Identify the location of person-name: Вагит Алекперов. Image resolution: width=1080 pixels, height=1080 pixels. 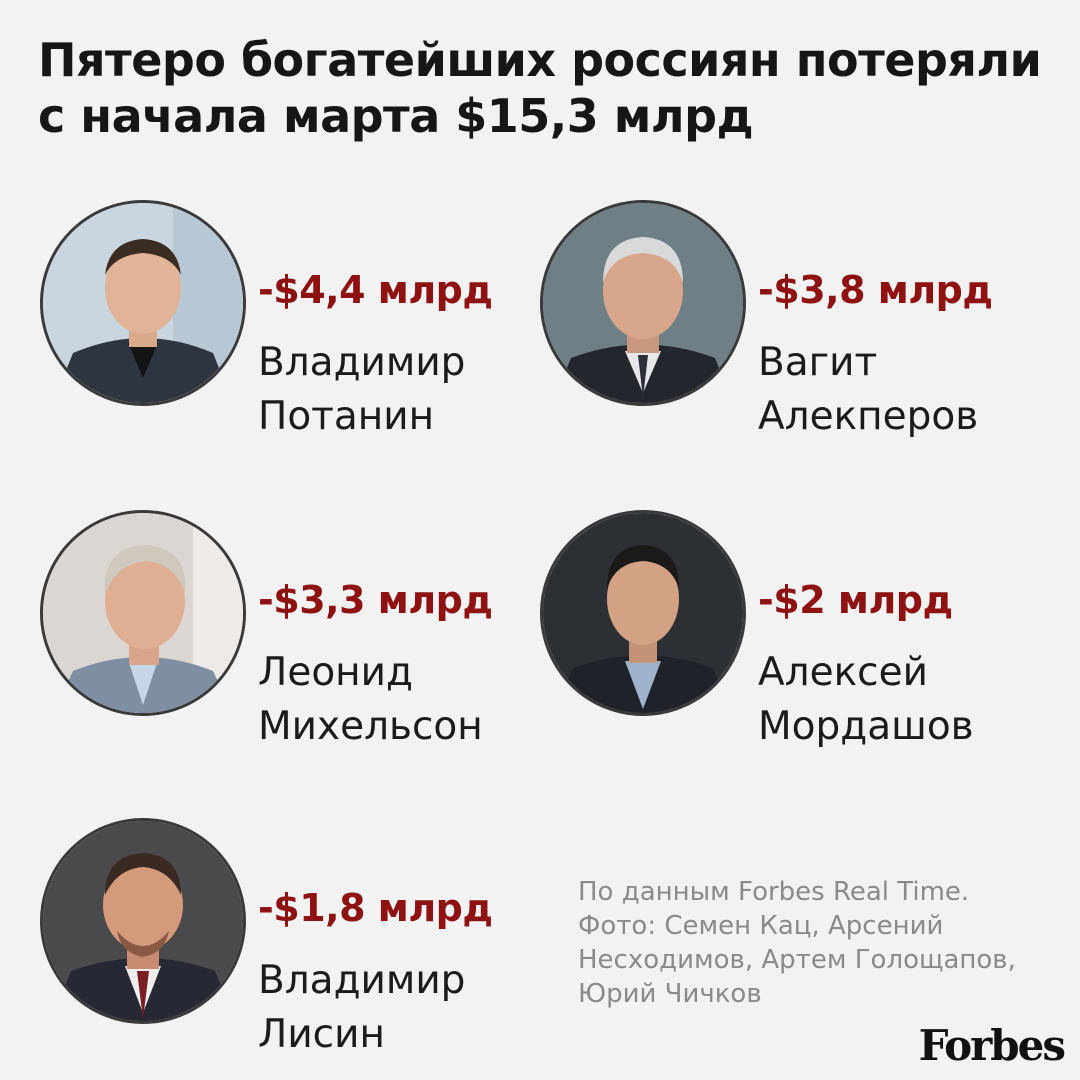
(868, 390).